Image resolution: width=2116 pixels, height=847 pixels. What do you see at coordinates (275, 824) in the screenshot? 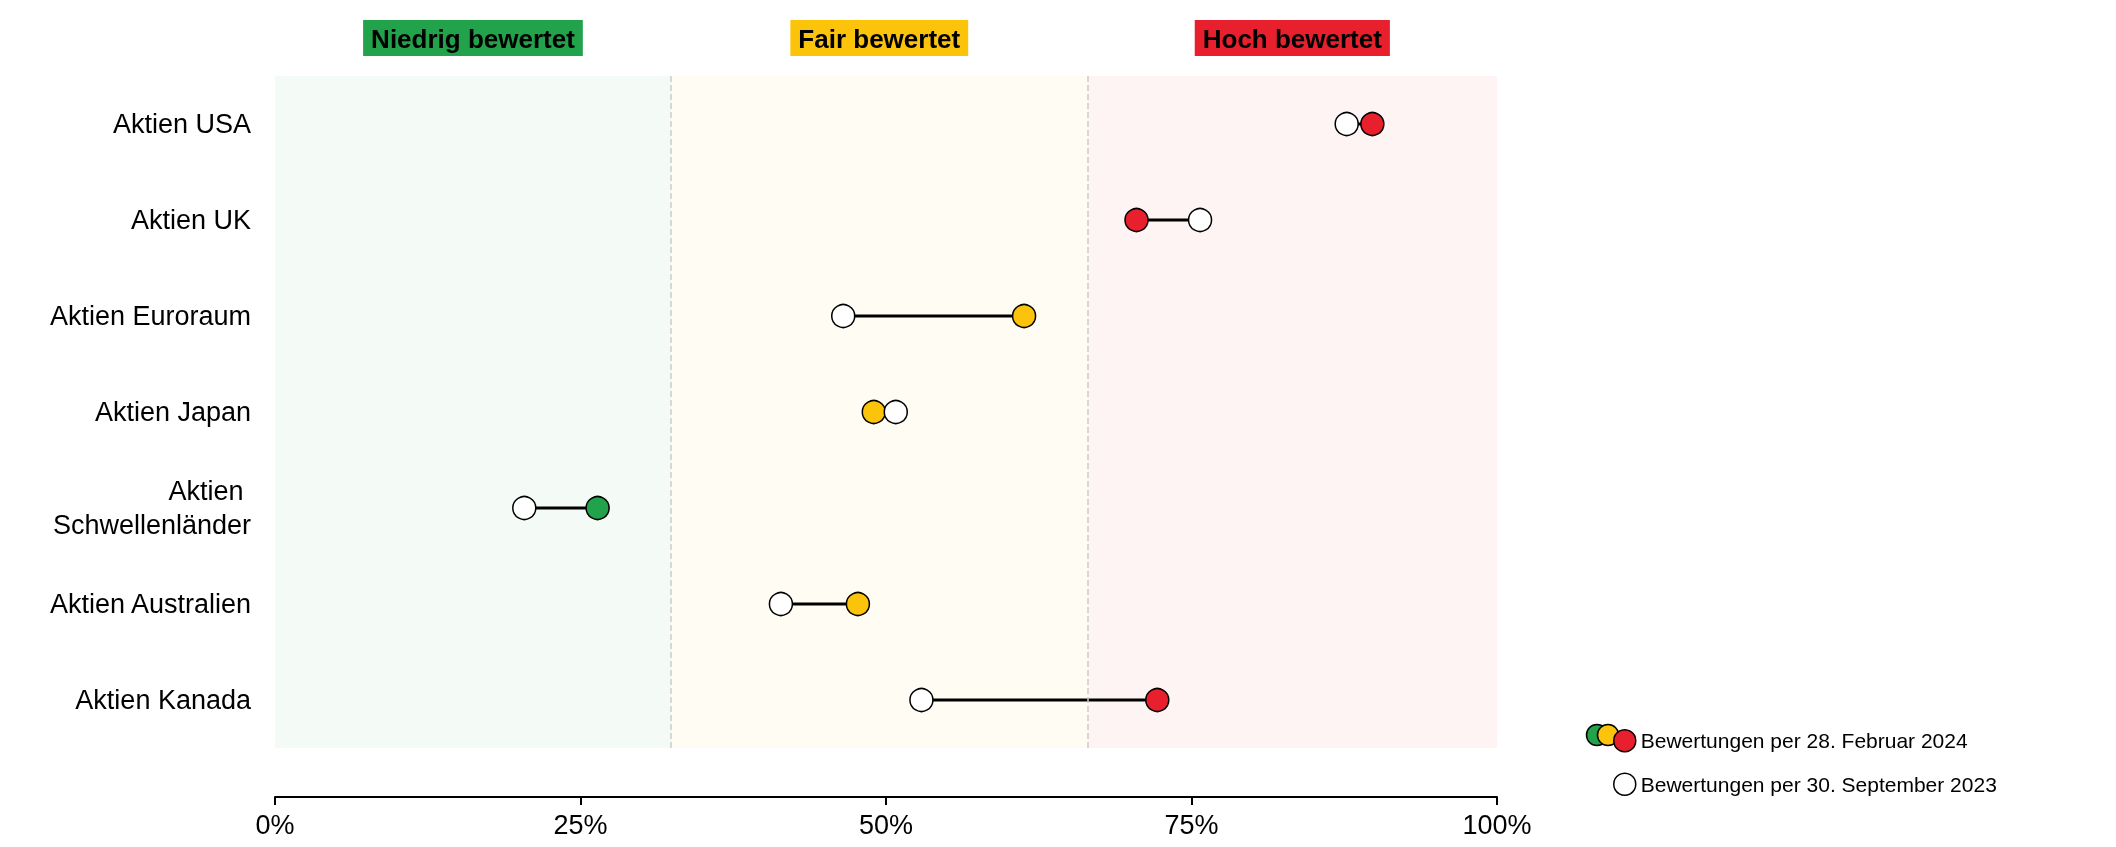
I see `x-tick-label: 0%` at bounding box center [275, 824].